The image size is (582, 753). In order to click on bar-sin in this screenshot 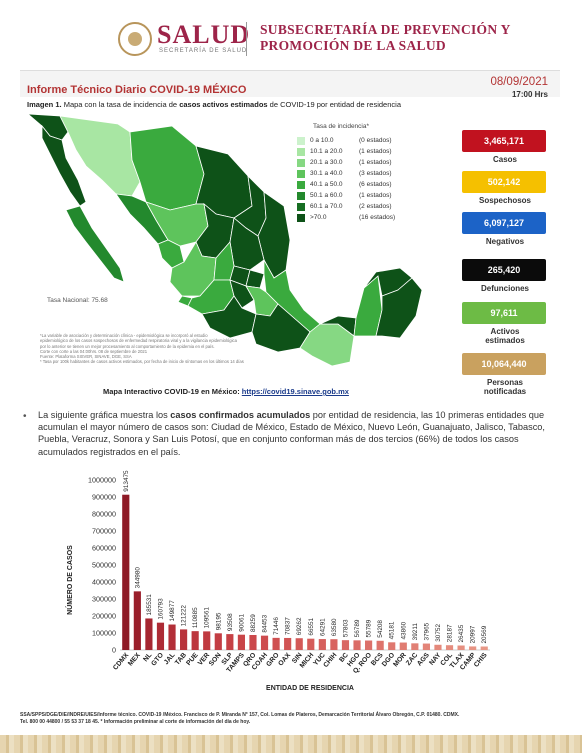, I will do `click(299, 644)`.